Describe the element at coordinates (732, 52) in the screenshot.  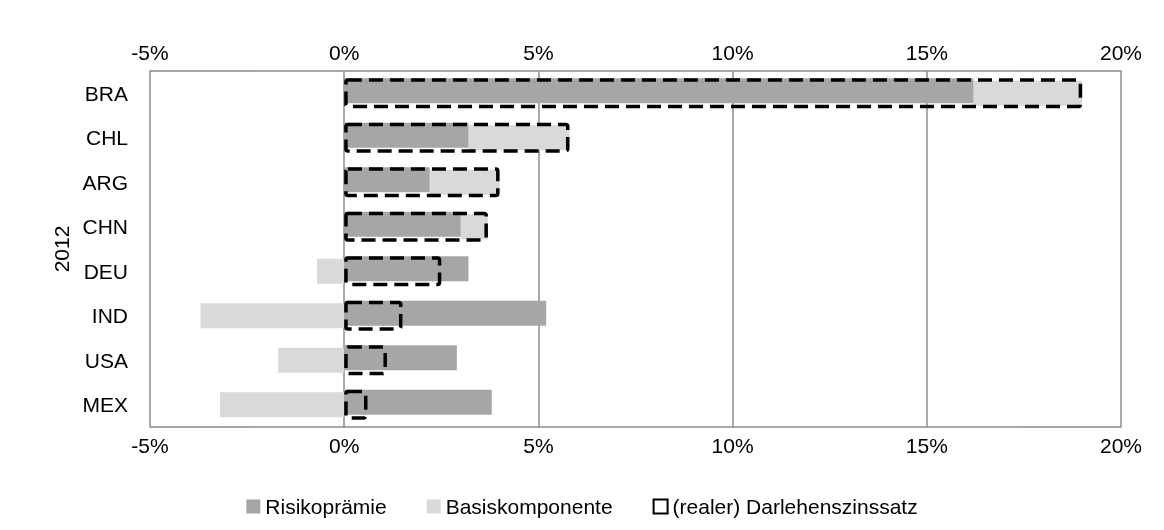
I see `x2-tick-label: 10%` at that location.